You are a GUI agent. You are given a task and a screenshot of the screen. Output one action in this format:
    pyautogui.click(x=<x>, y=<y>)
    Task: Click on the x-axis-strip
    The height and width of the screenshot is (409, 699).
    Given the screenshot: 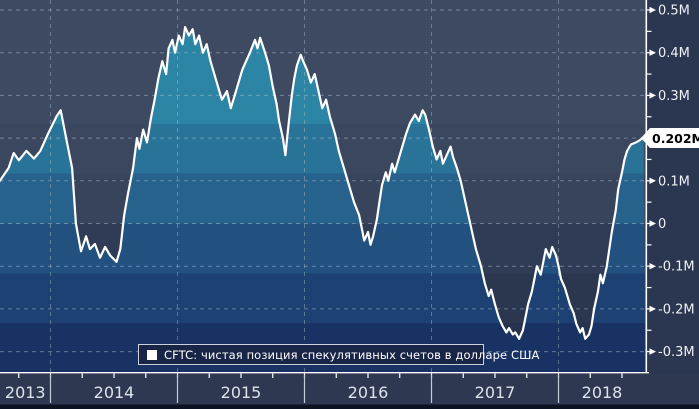 What is the action you would take?
    pyautogui.click(x=349, y=389)
    